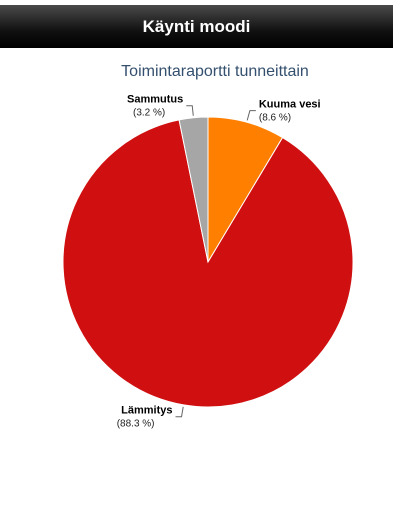 The width and height of the screenshot is (407, 522). I want to click on pie-slice, so click(193, 189).